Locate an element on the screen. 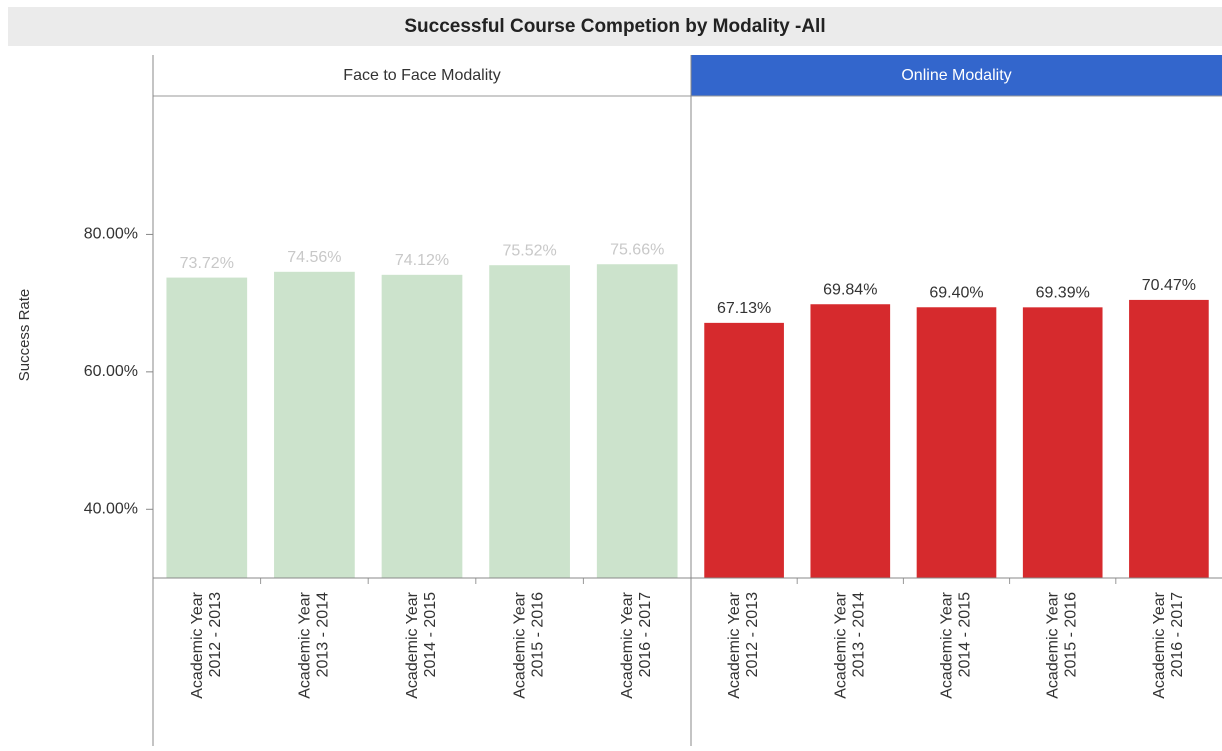  value-label: 69.84% is located at coordinates (850, 289).